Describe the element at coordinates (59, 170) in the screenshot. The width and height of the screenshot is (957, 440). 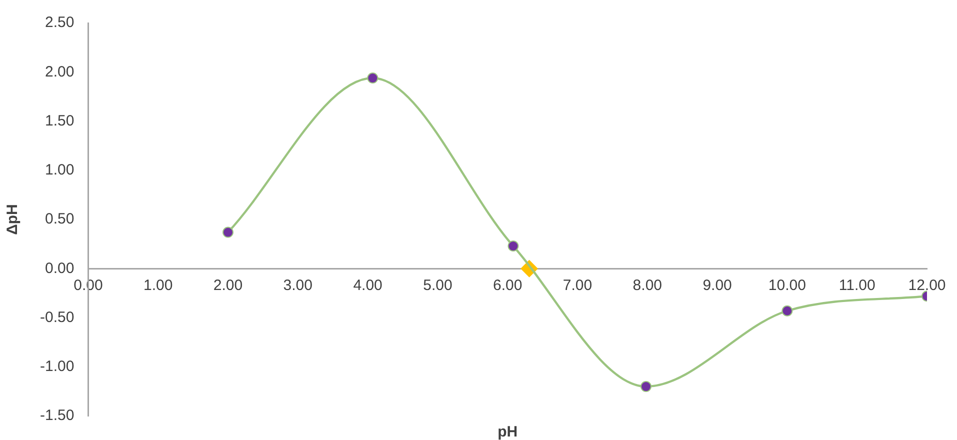
I see `y-tick-label: 1.00` at that location.